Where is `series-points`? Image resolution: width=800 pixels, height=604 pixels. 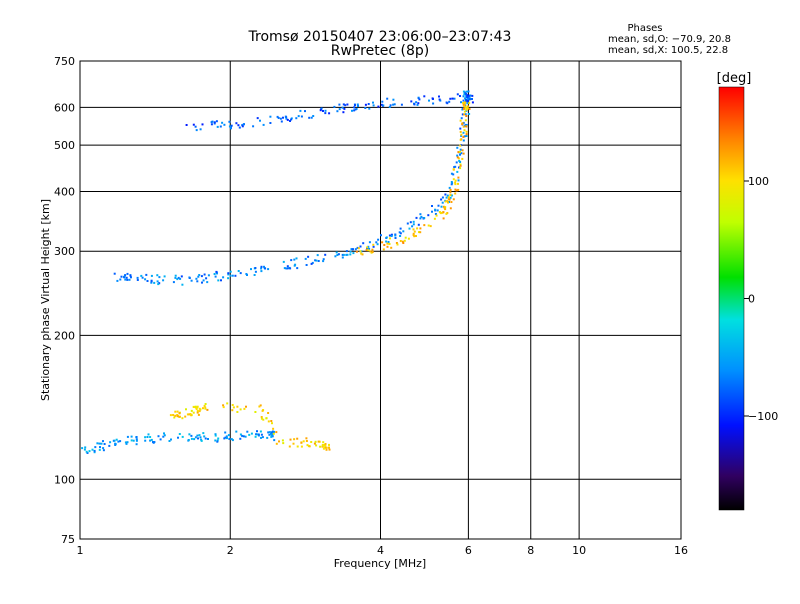 series-points is located at coordinates (413, 177).